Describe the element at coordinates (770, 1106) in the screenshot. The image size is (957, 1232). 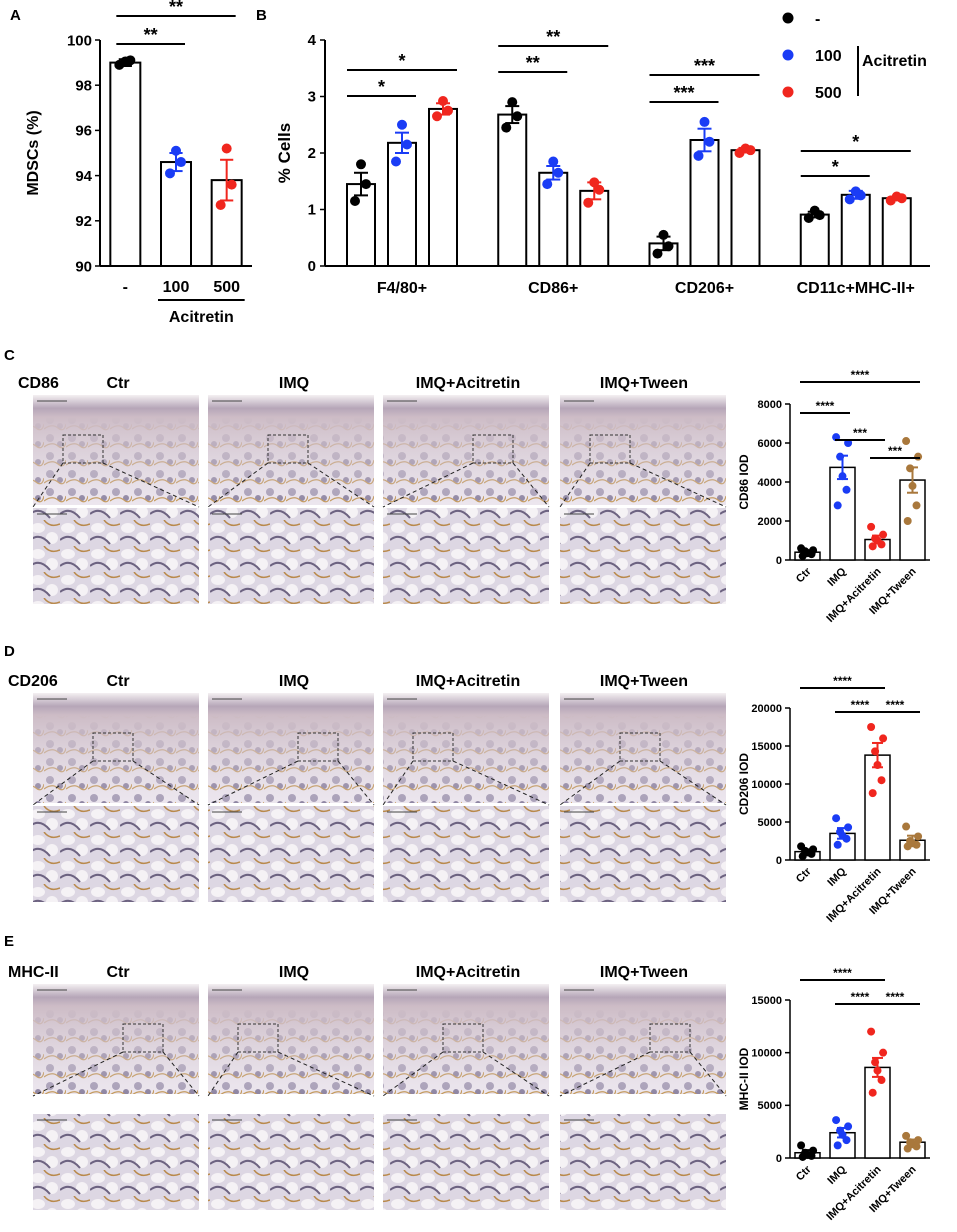
I see `y-tick-label: 5000` at that location.